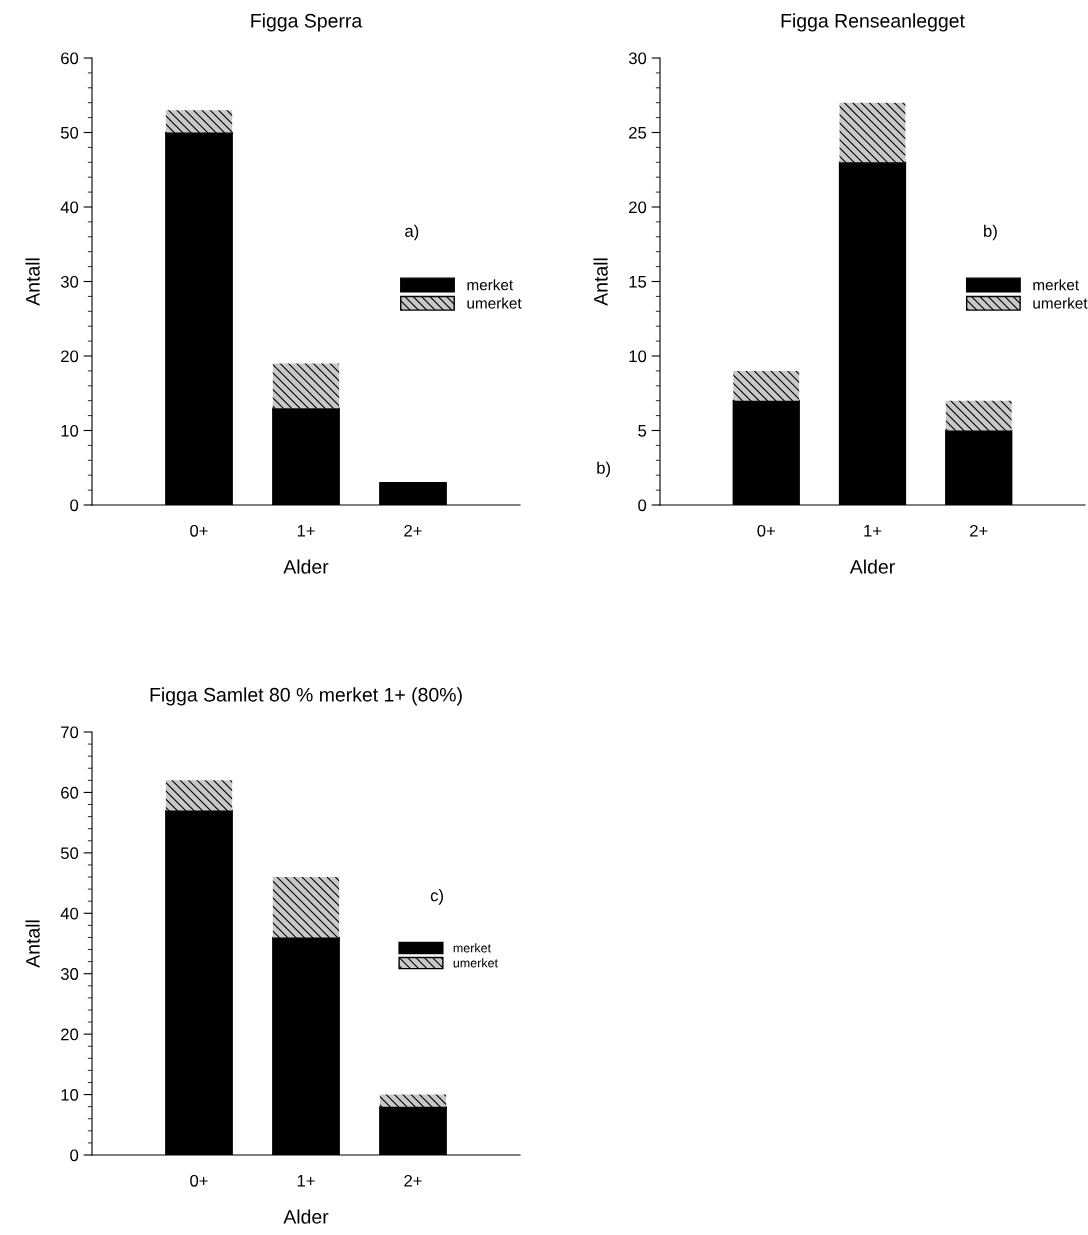 This screenshot has width=1088, height=1235. I want to click on y-tick-label: 25, so click(638, 132).